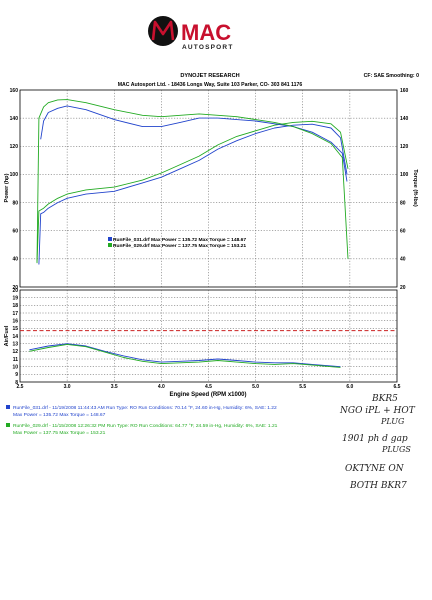 The width and height of the screenshot is (432, 600). I want to click on y-tick-label: 14, so click(15, 337).